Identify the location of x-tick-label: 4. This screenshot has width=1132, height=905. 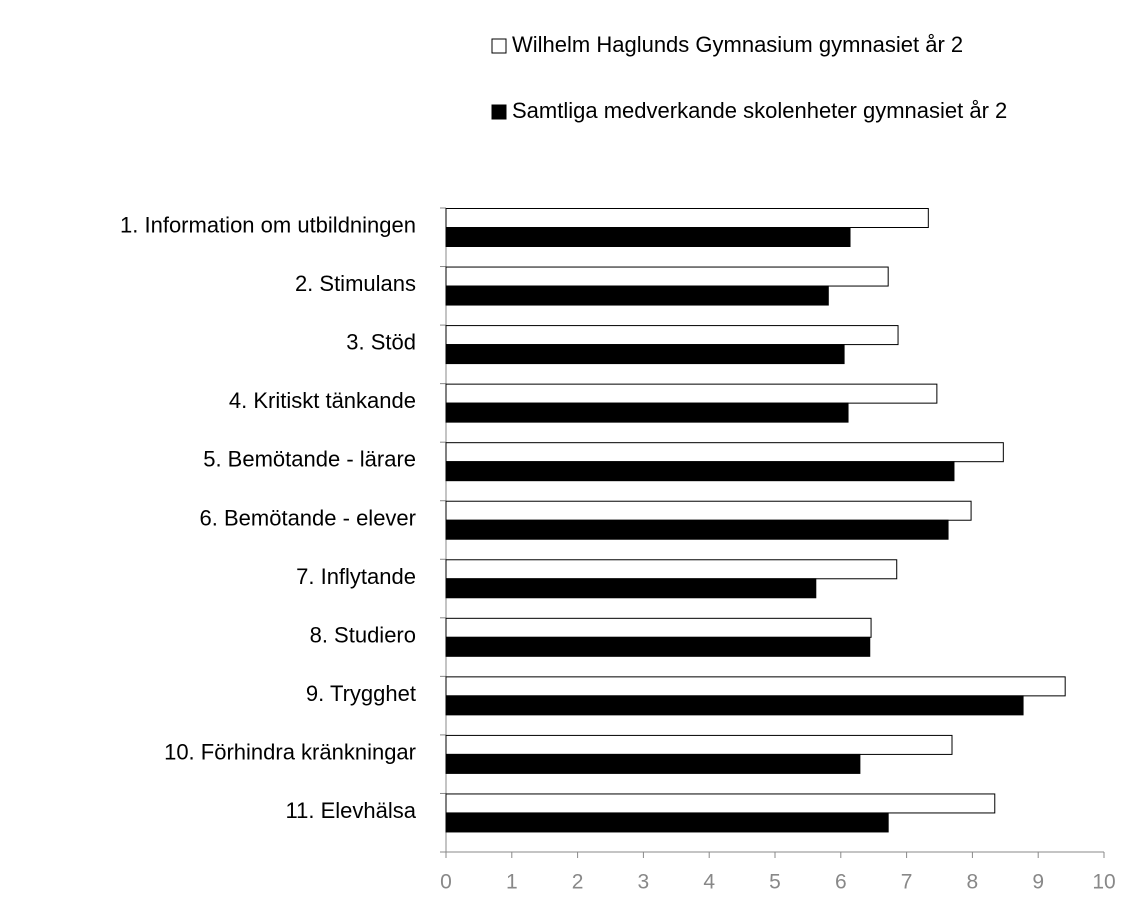
(709, 882).